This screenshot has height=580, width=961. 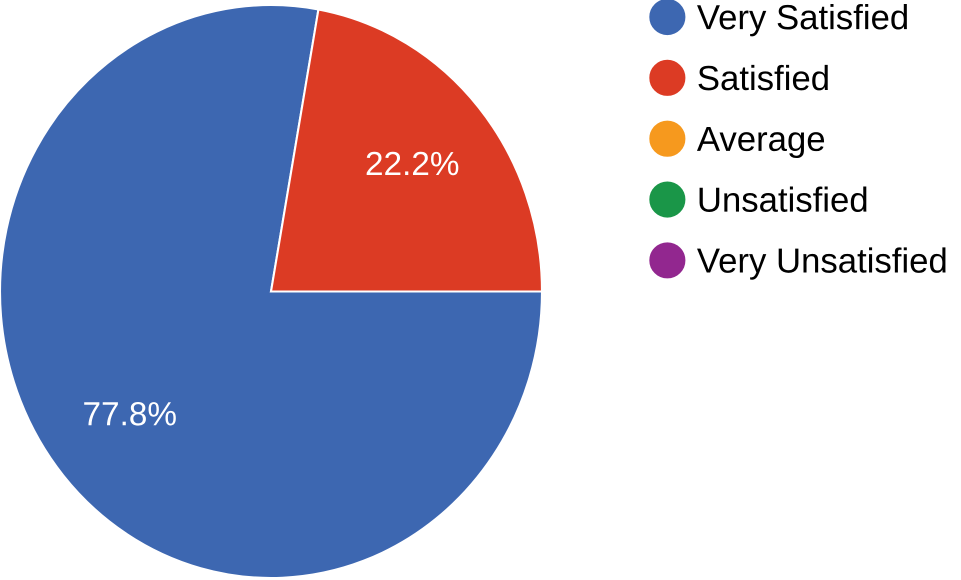 I want to click on legend-label: Very Unsatisfied, so click(x=821, y=263).